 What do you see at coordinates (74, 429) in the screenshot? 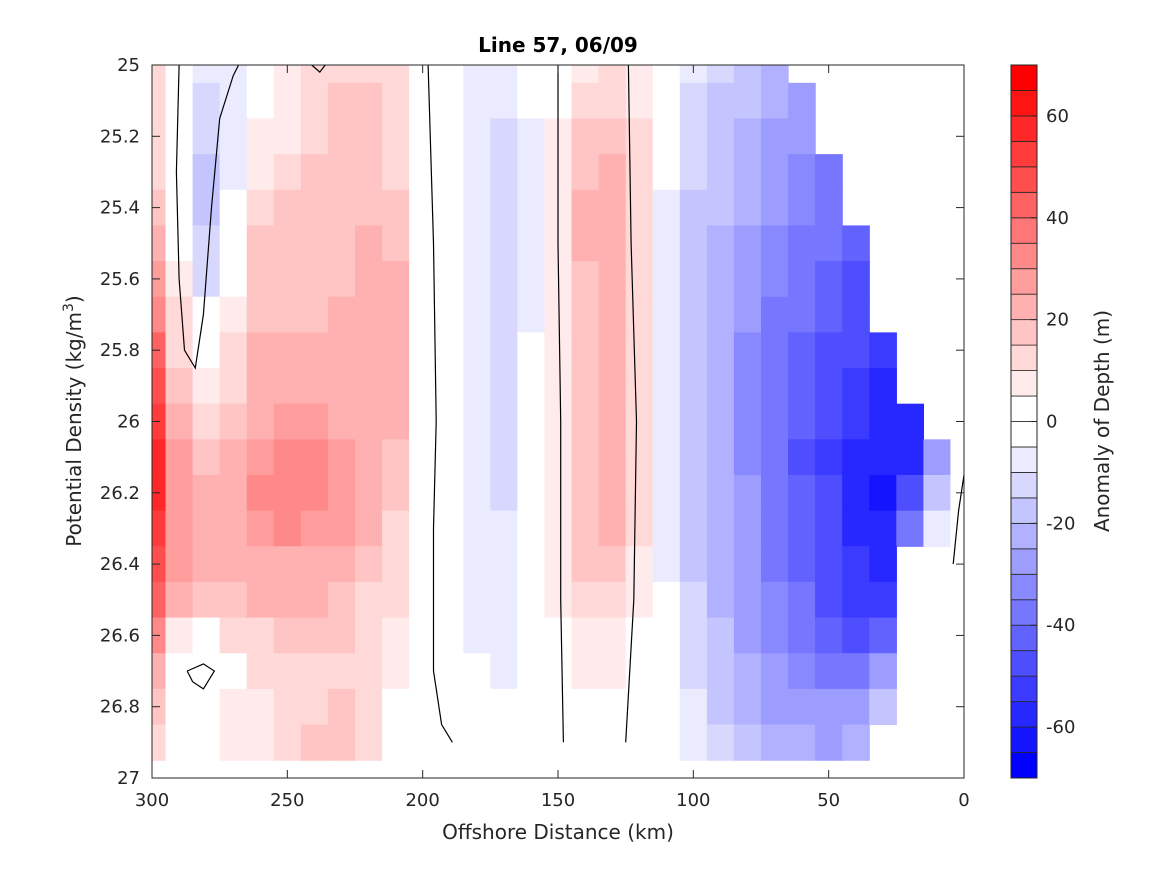
I see `y-axis-label-text: Potential Density (kg/m` at bounding box center [74, 429].